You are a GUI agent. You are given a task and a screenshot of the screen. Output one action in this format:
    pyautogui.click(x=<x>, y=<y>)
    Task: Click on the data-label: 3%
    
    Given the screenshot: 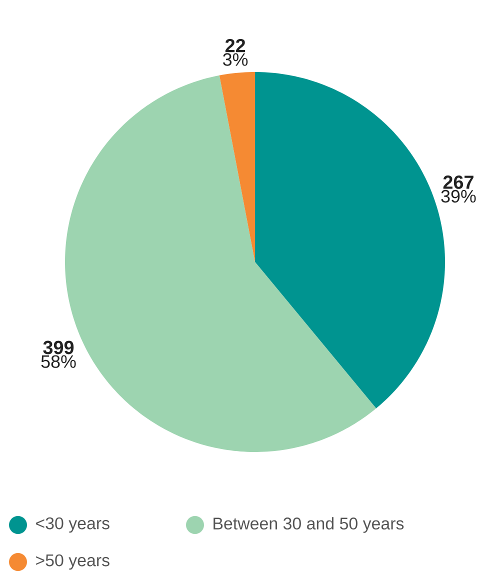 What is the action you would take?
    pyautogui.click(x=235, y=59)
    